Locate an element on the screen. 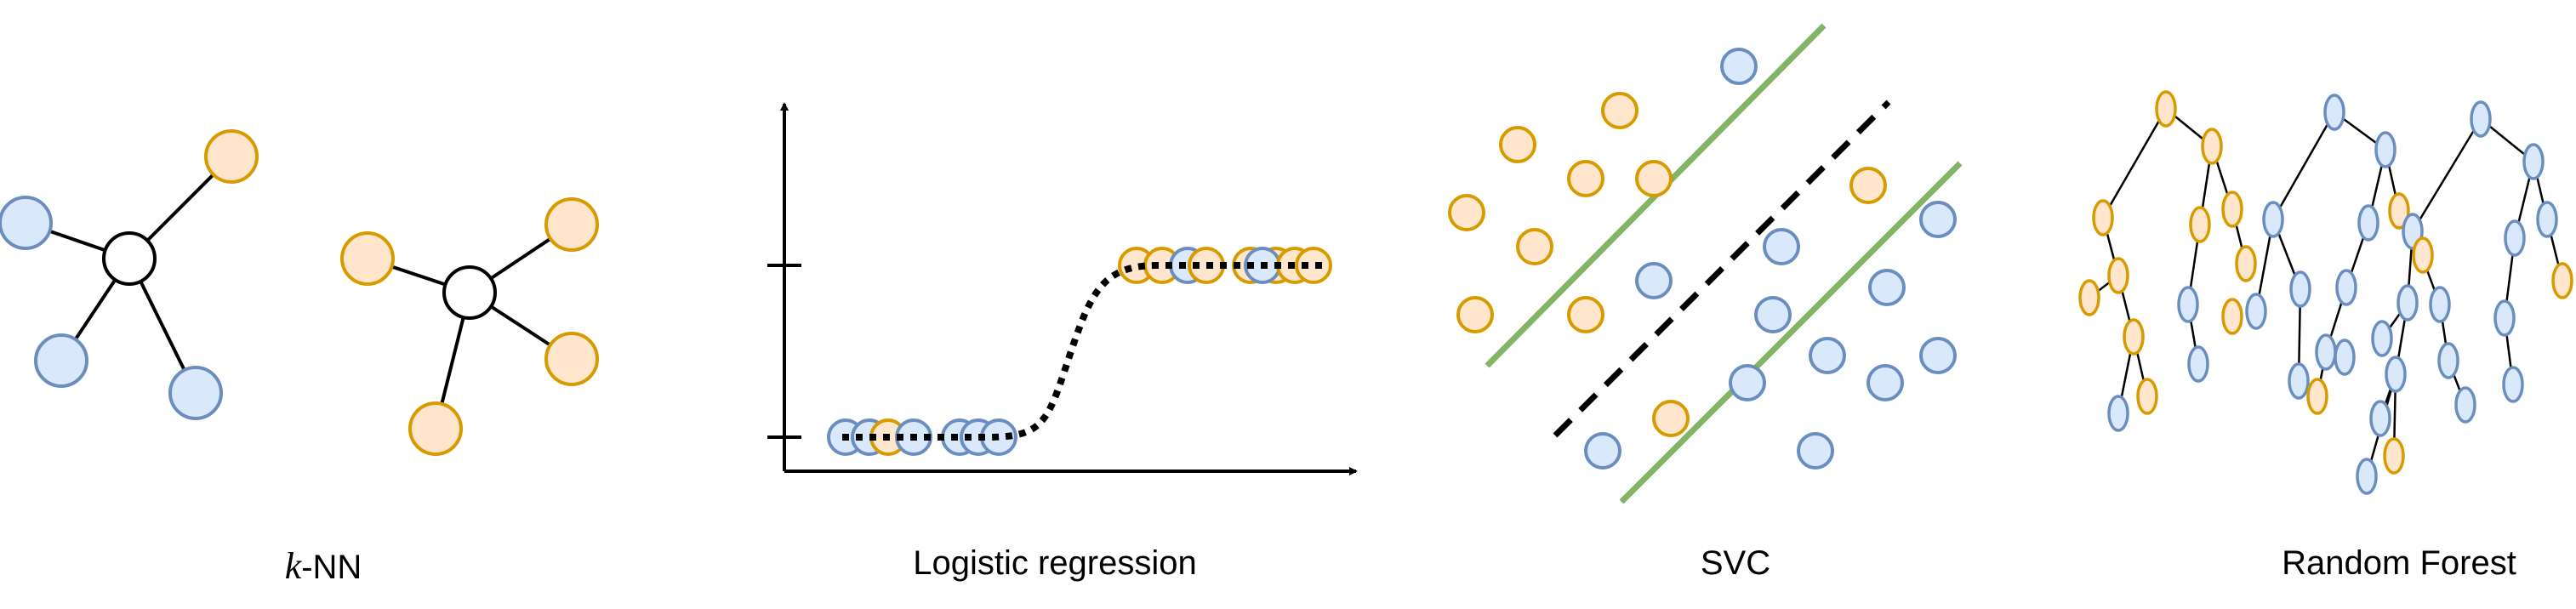 The image size is (2576, 609). knn-caption-k: k is located at coordinates (293, 566).